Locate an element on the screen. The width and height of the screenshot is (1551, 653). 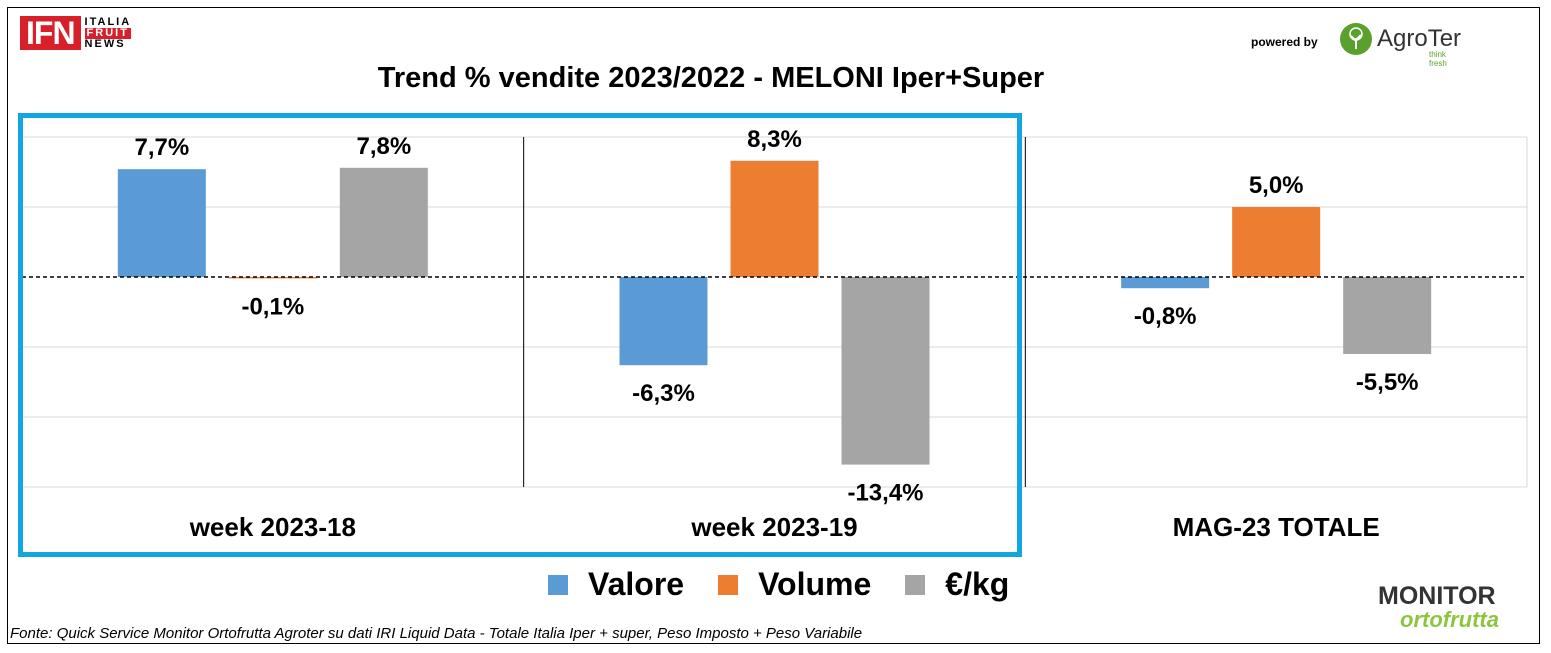
data-label-valore-0: 7,7% is located at coordinates (161, 147).